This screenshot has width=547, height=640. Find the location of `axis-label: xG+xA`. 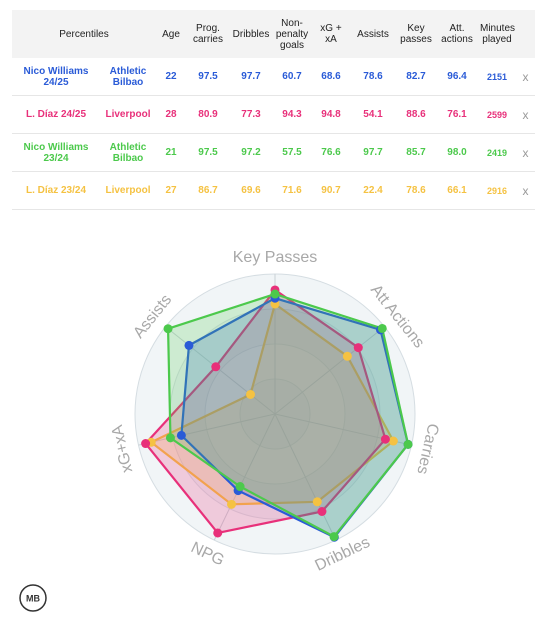

axis-label: xG+xA is located at coordinates (122, 448).